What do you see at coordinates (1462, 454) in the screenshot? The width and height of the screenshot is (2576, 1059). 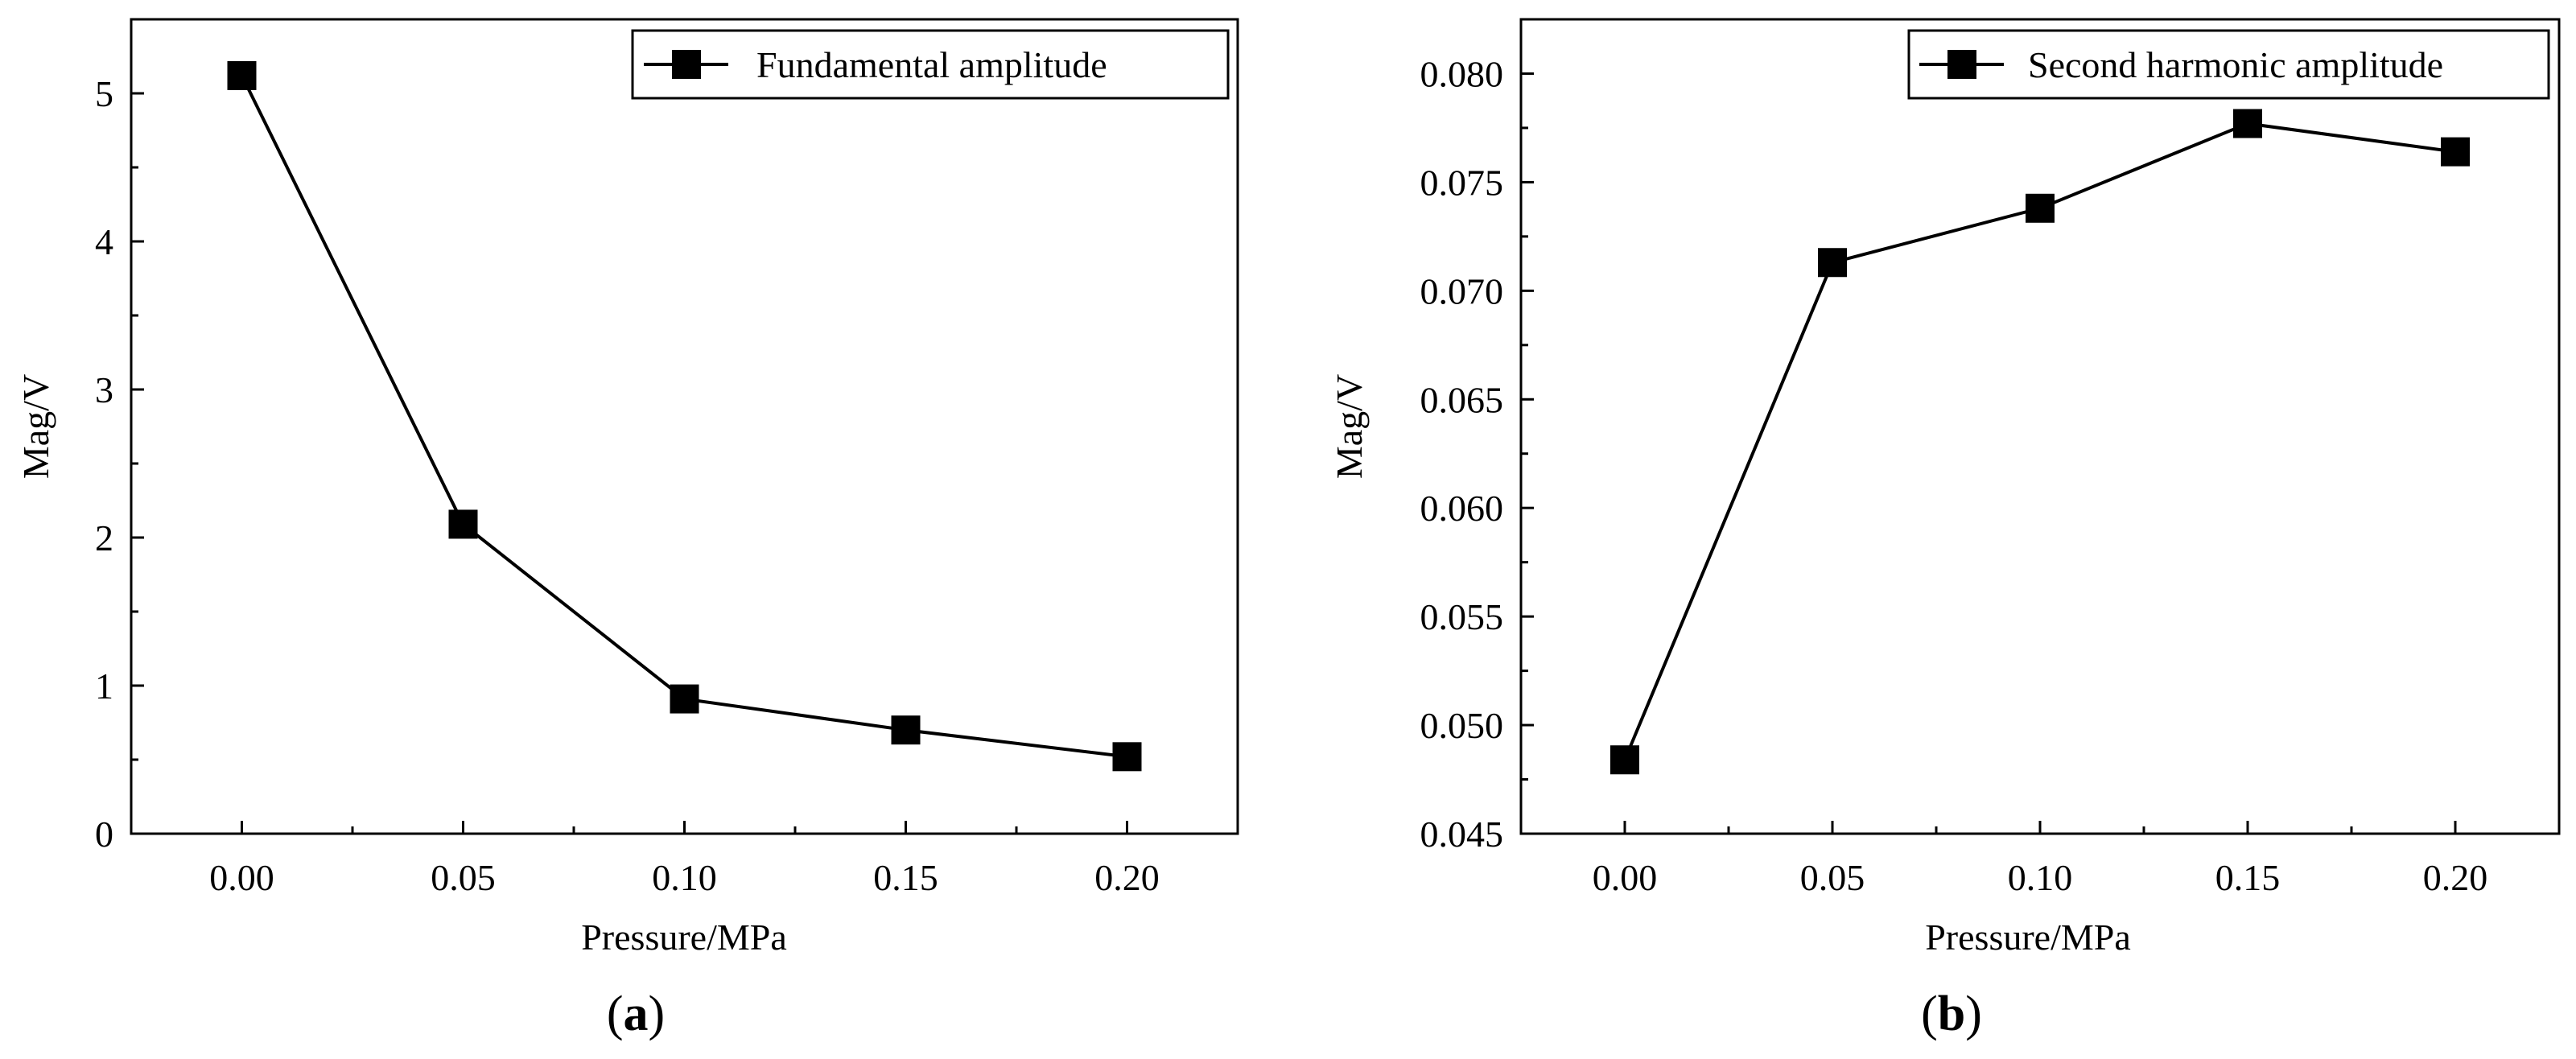 I see `y-axis-tick-labels-b: 0.045 0.050 0.055 0.060 0.065 0.070 0.075 0.080` at bounding box center [1462, 454].